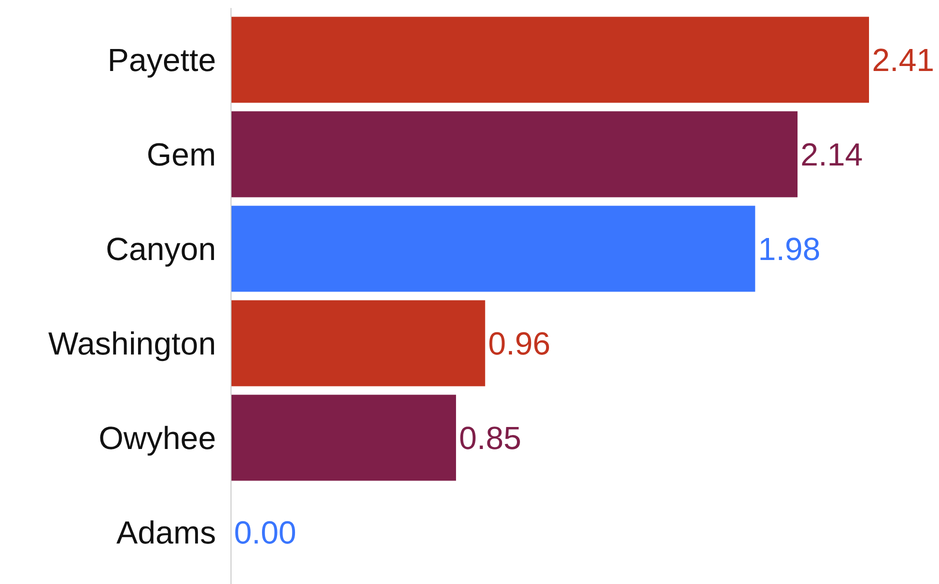 The height and width of the screenshot is (584, 939). I want to click on y-tick-label: Canyon, so click(161, 248).